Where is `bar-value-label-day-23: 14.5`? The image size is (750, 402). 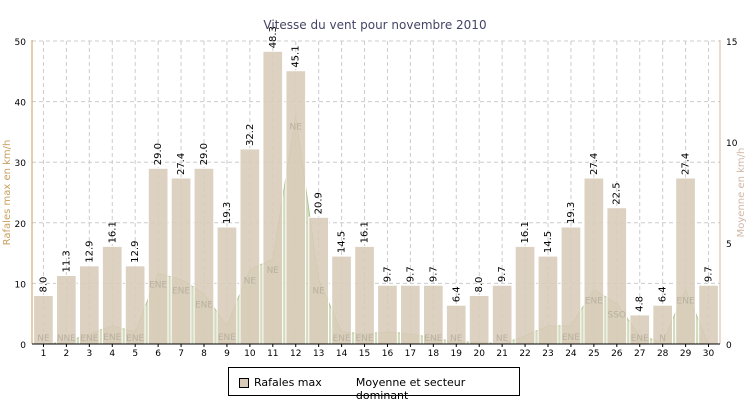
bar-value-label-day-23: 14.5 is located at coordinates (548, 242).